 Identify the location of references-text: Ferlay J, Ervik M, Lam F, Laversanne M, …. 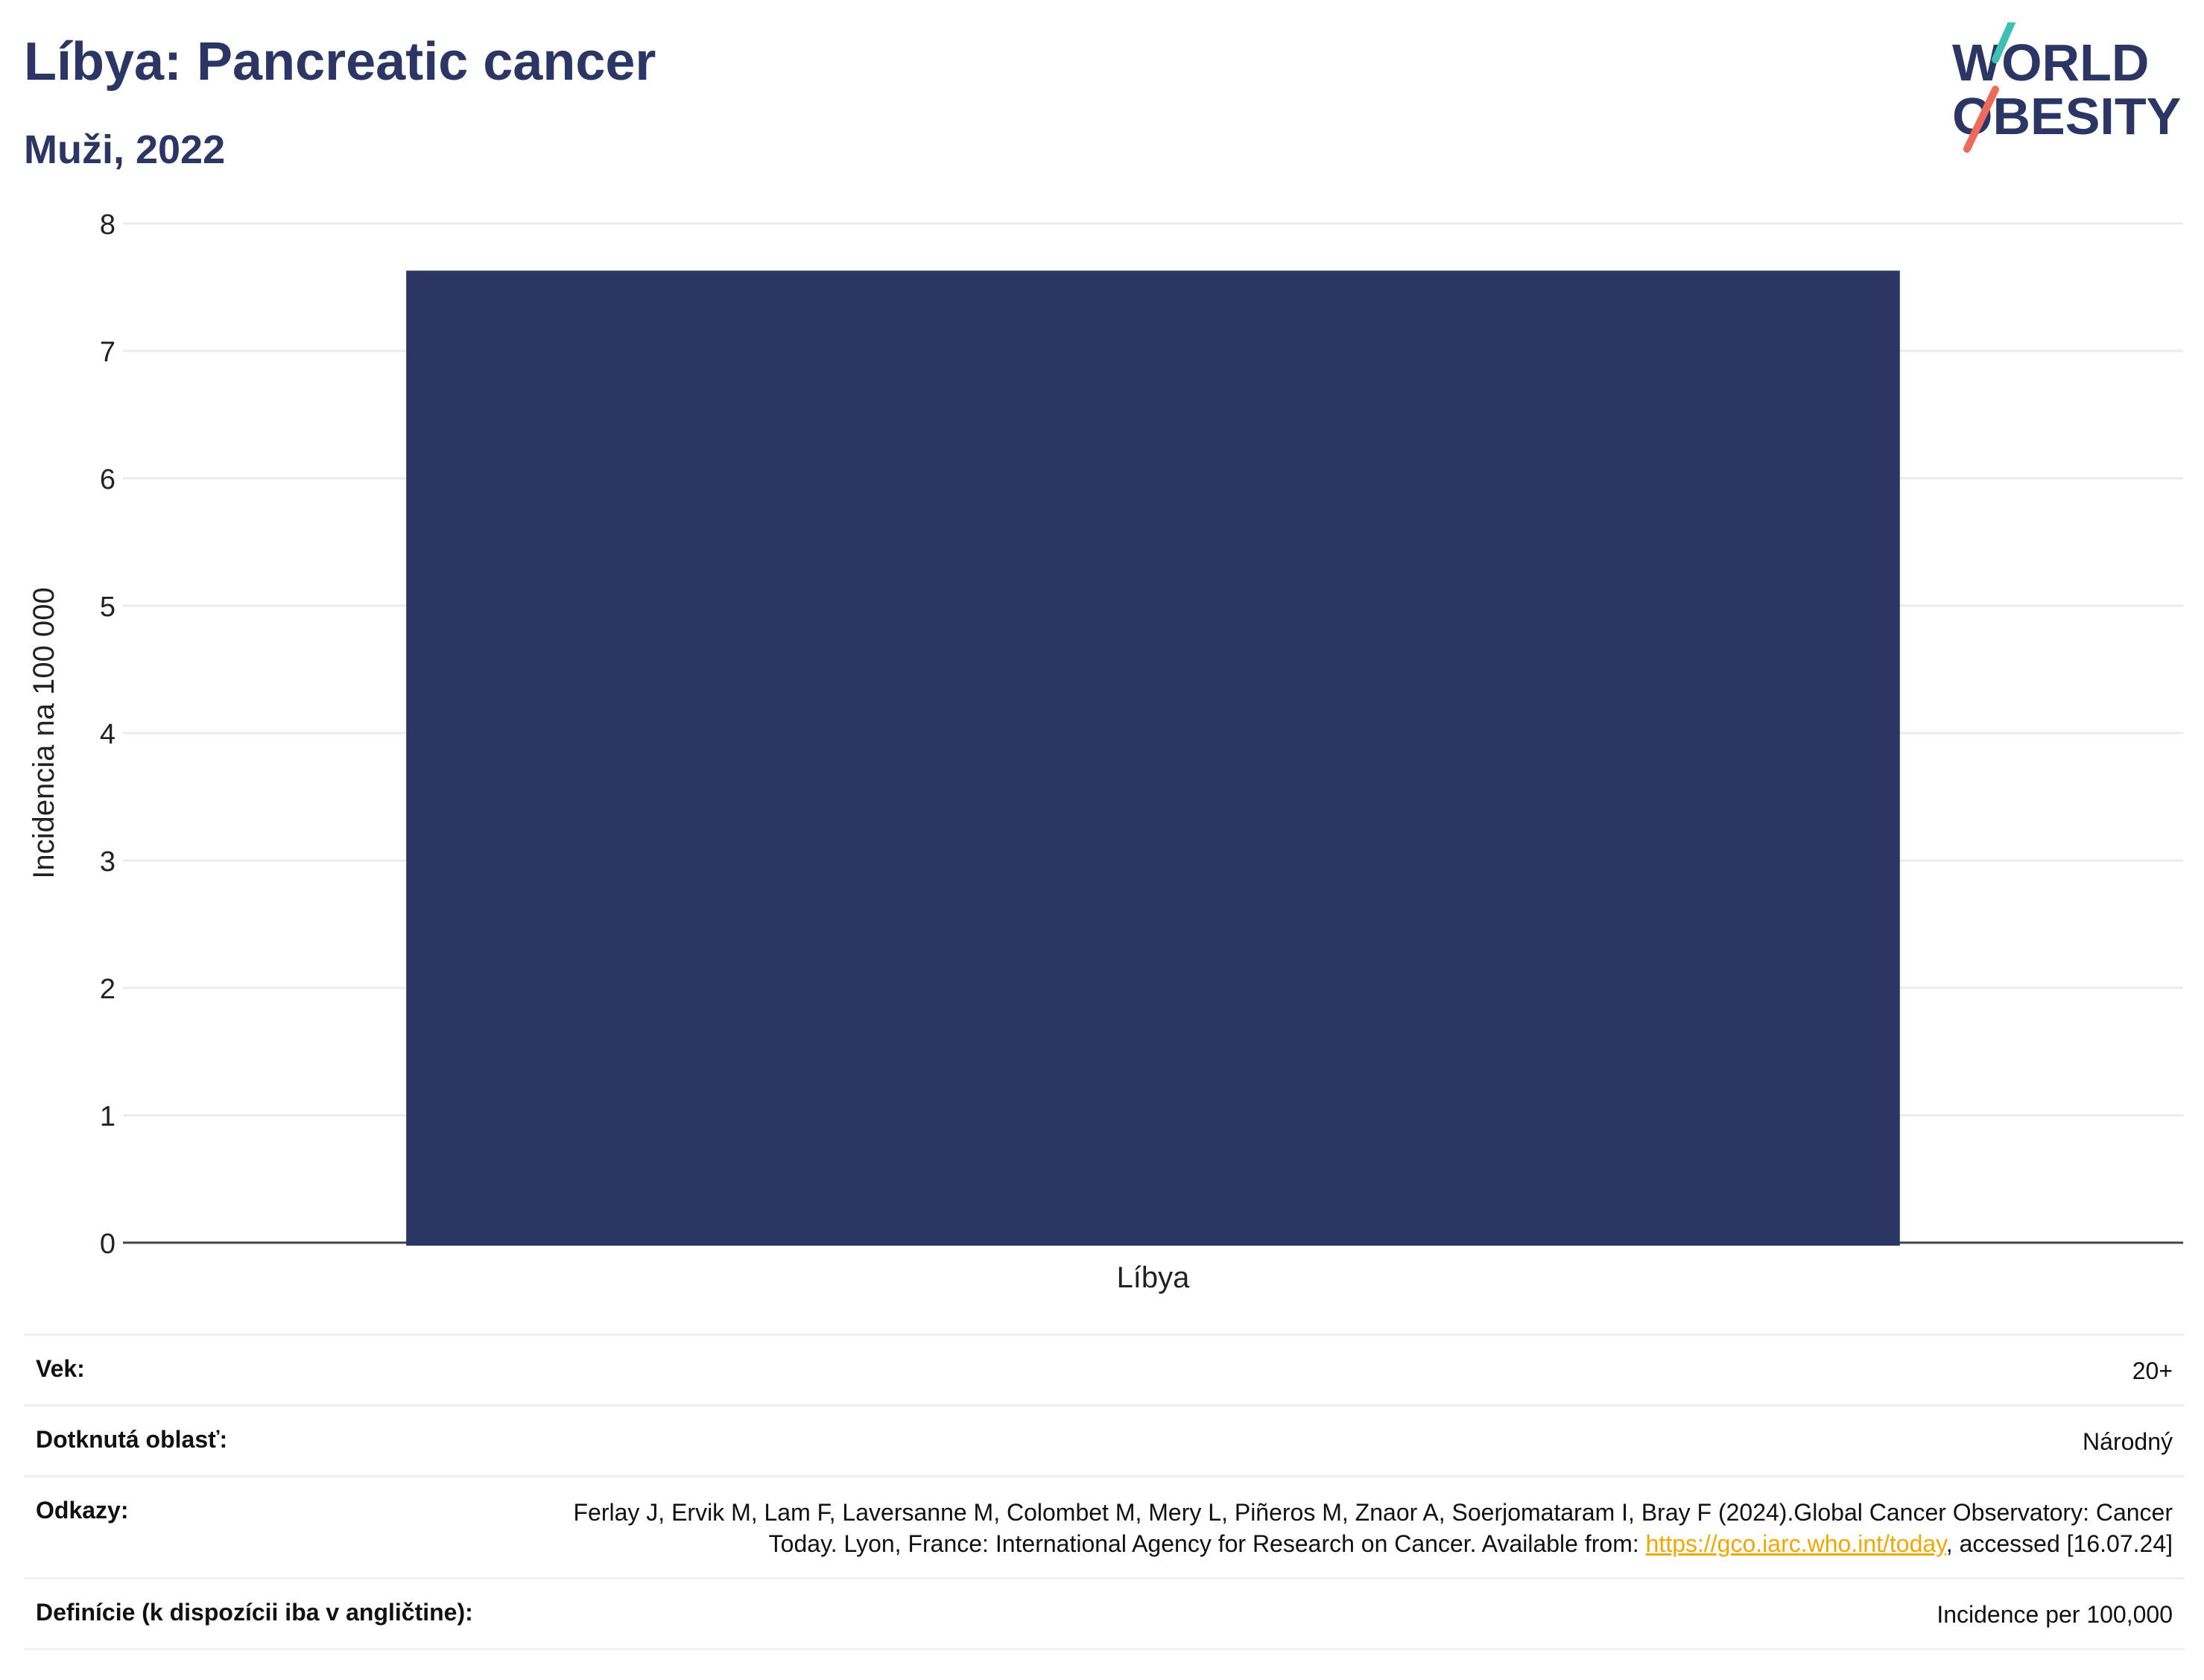
(1373, 1528).